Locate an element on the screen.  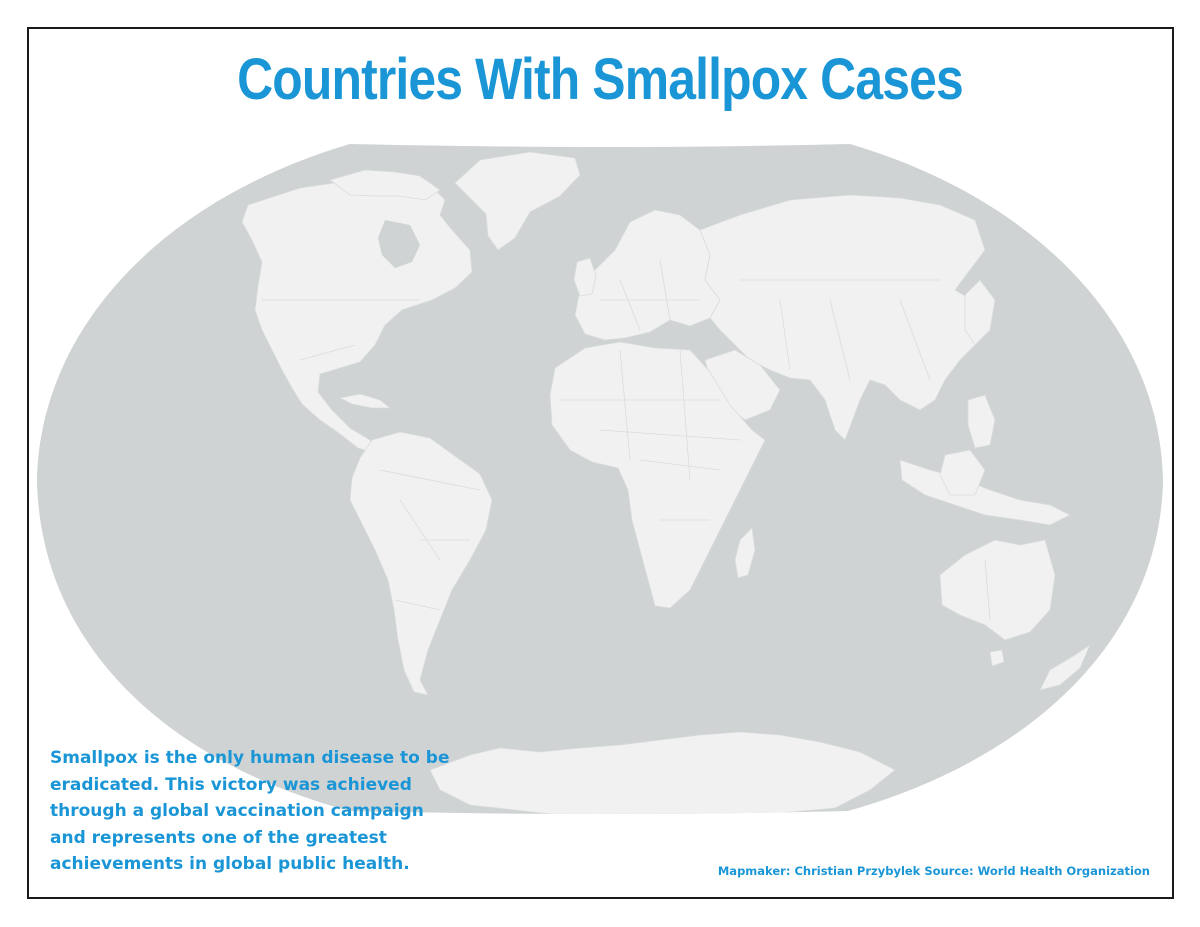
land-japan is located at coordinates (980, 312).